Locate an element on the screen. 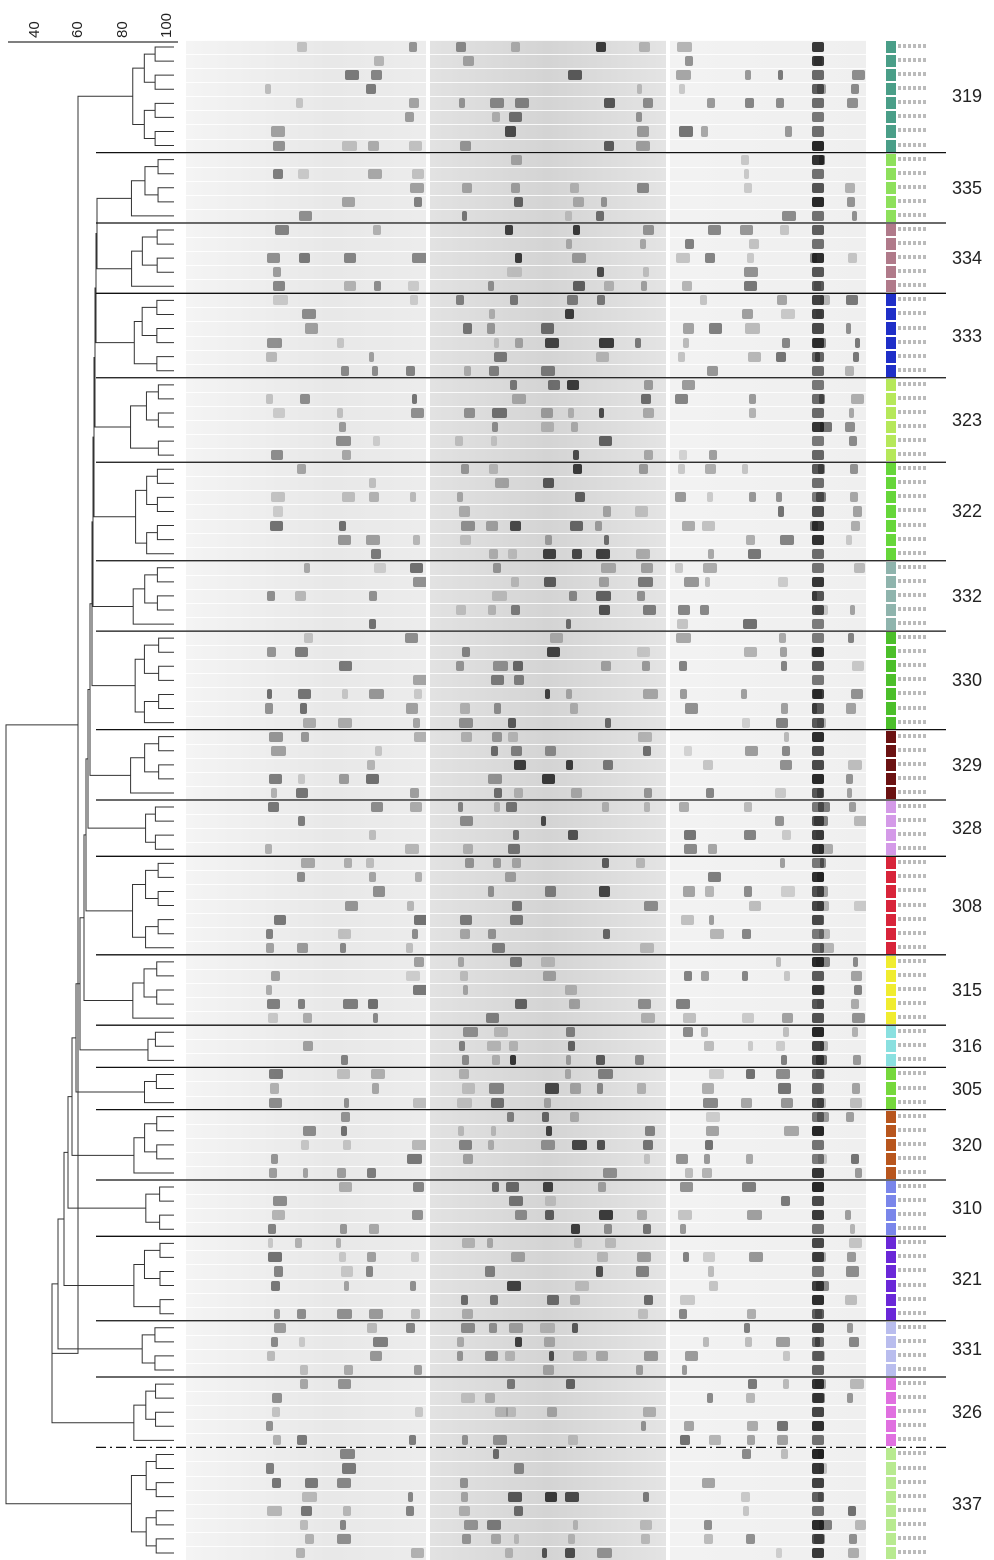  cluster-label: 315 is located at coordinates (967, 990).